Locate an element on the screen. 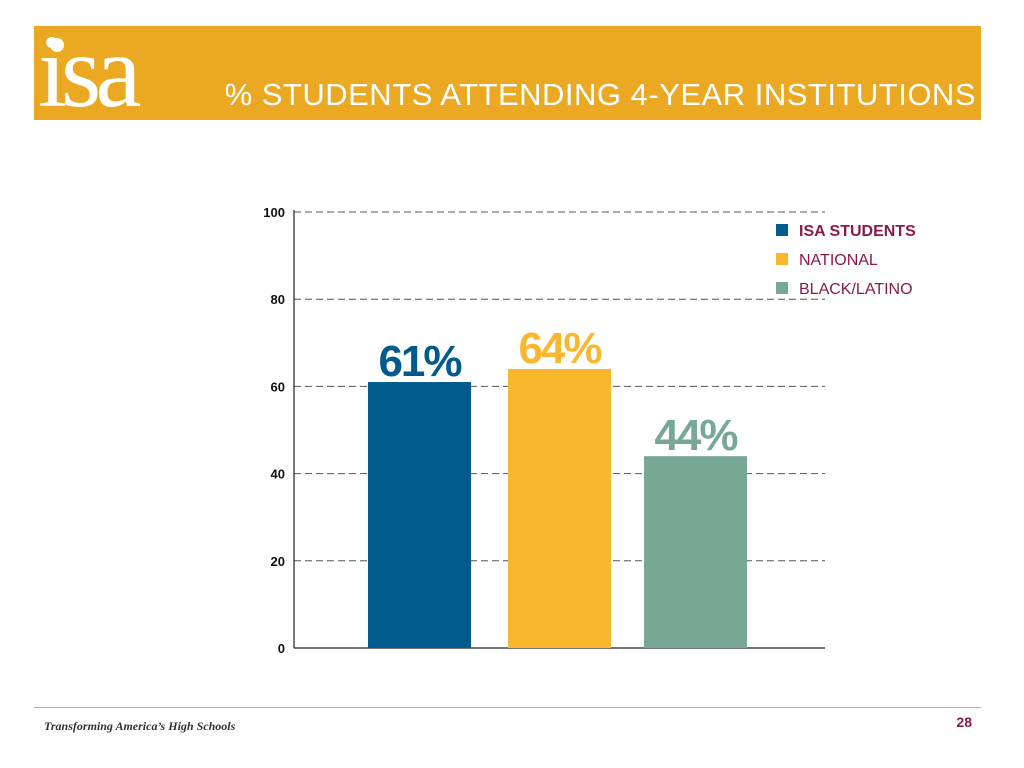  page-title: % STUDENTS ATTENDING 4-YEAR INSTITUTIONS is located at coordinates (600, 94).